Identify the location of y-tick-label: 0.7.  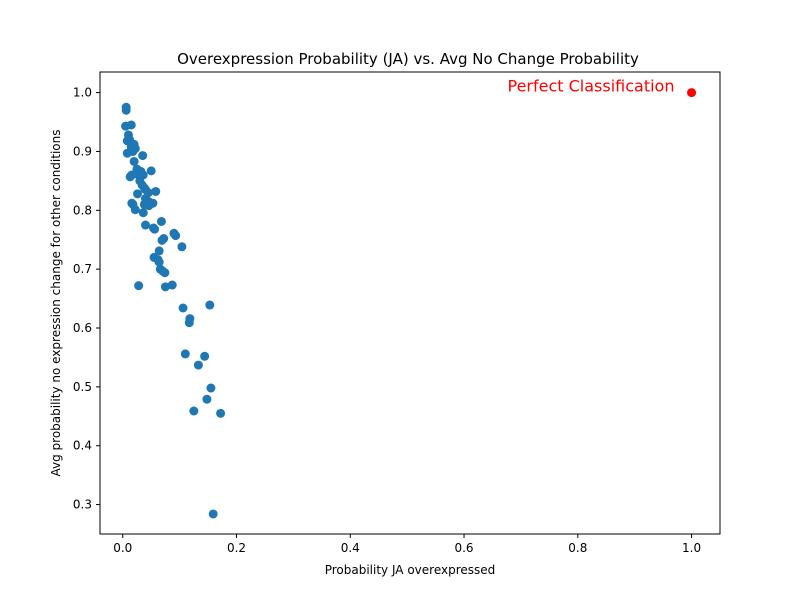
(82, 269).